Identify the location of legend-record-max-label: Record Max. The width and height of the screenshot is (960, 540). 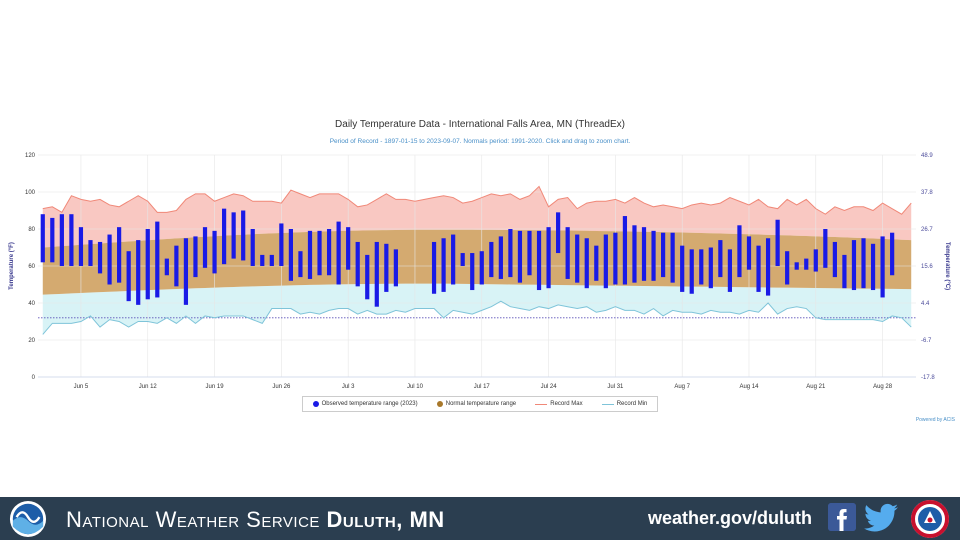
(566, 404).